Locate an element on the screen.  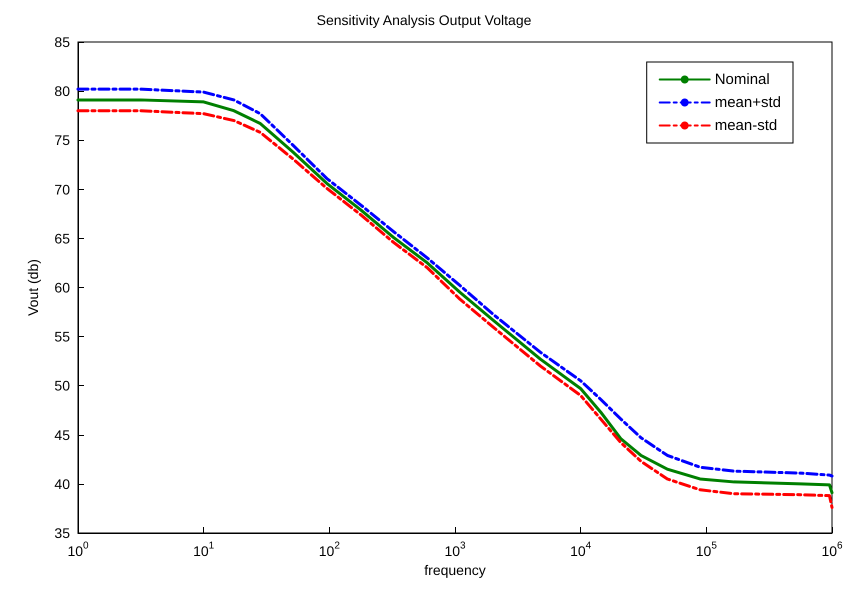
y-axis-title: Vout (db) is located at coordinates (33, 287).